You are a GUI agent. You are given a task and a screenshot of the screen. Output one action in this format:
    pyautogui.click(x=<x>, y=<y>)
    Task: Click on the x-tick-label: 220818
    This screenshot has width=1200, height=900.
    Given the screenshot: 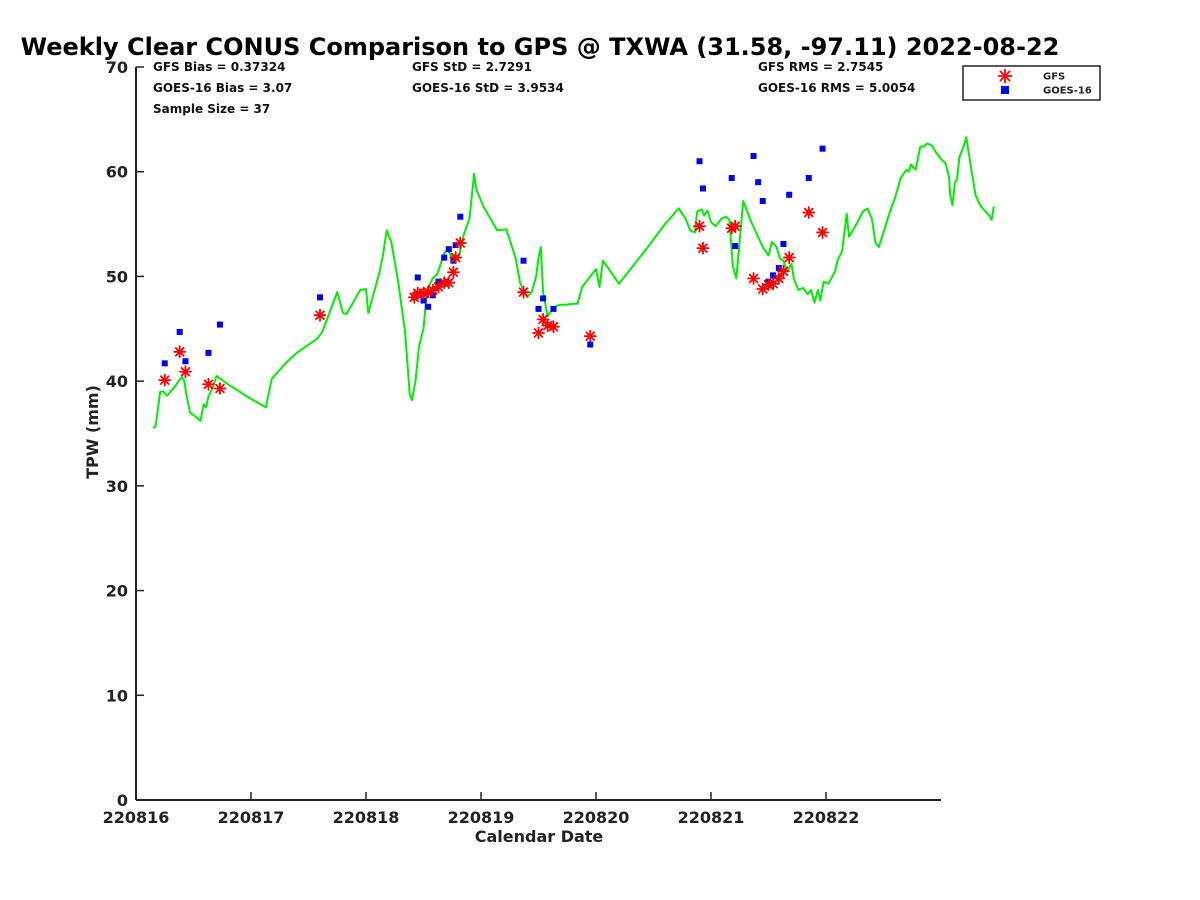 What is the action you would take?
    pyautogui.click(x=366, y=817)
    